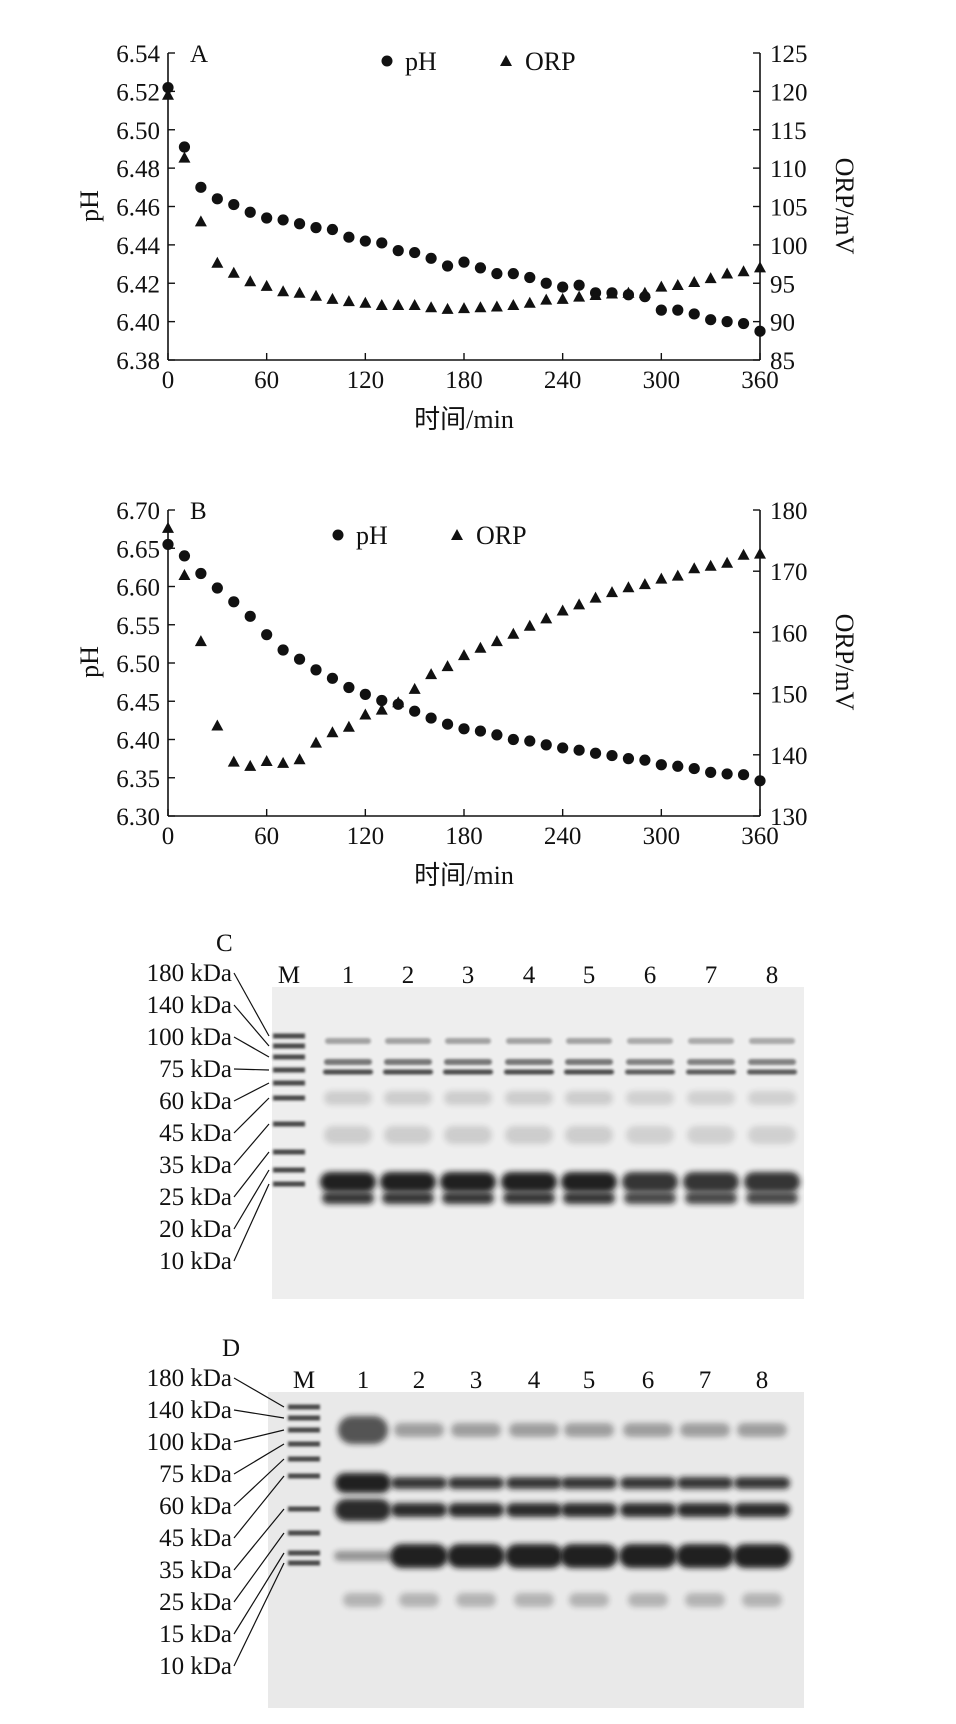 The width and height of the screenshot is (956, 1724). Describe the element at coordinates (789, 246) in the screenshot. I see `right-y-tick-label: 100` at that location.